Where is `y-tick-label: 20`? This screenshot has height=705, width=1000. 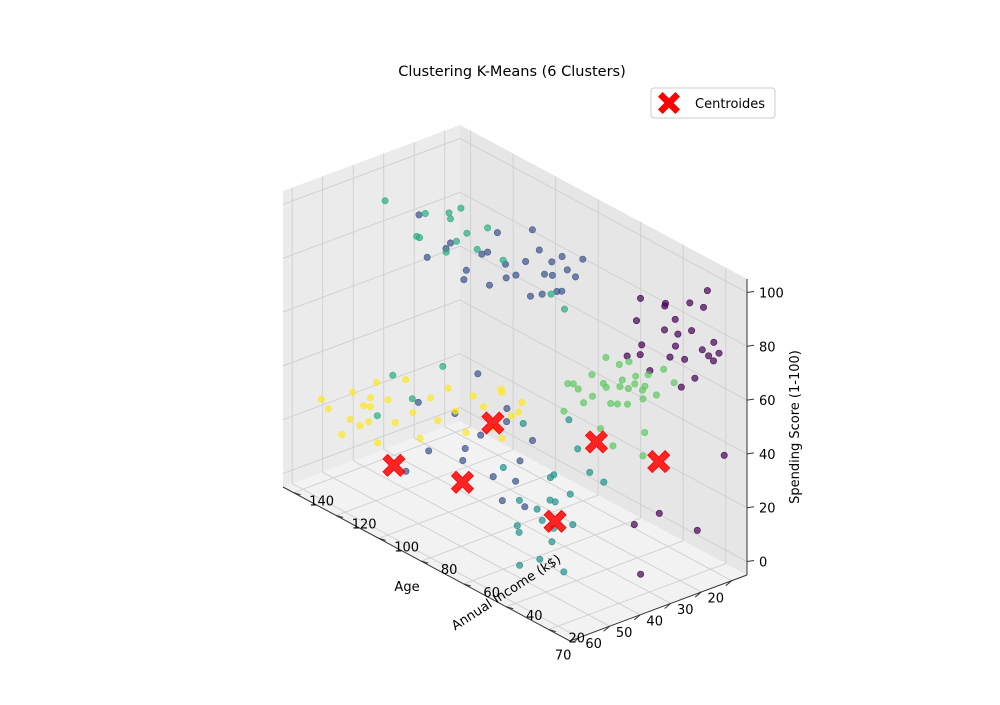 y-tick-label: 20 is located at coordinates (576, 639).